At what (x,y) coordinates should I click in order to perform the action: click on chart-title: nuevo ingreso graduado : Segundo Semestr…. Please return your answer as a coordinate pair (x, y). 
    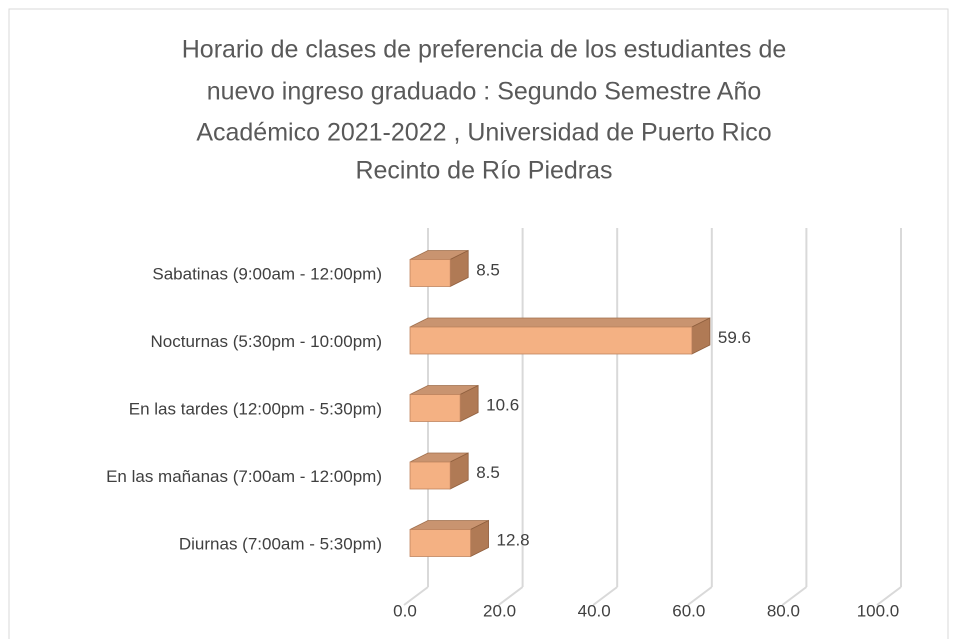
    Looking at the image, I should click on (484, 92).